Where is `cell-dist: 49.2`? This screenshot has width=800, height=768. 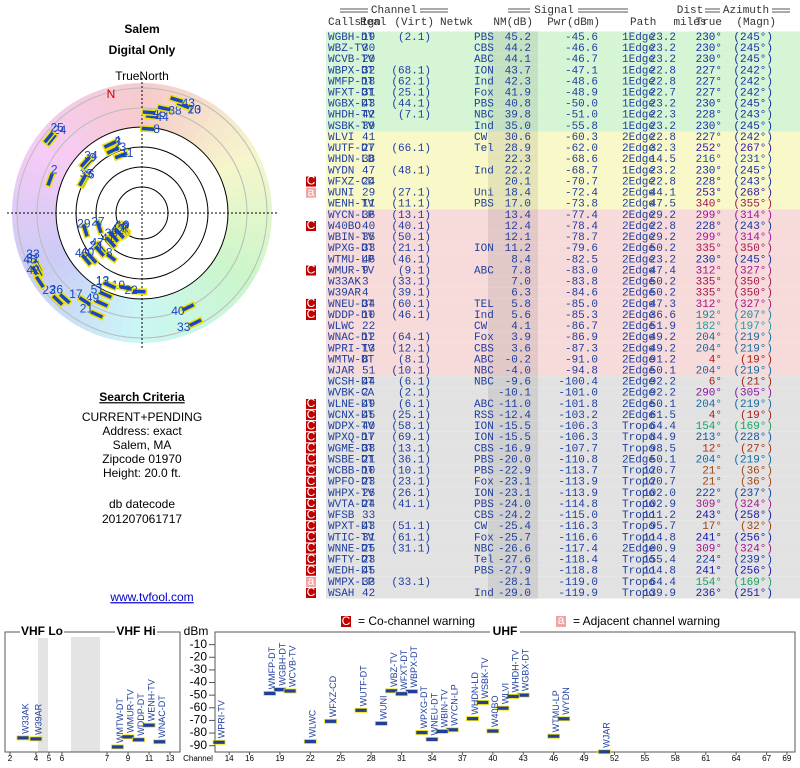 cell-dist: 49.2 is located at coordinates (663, 349).